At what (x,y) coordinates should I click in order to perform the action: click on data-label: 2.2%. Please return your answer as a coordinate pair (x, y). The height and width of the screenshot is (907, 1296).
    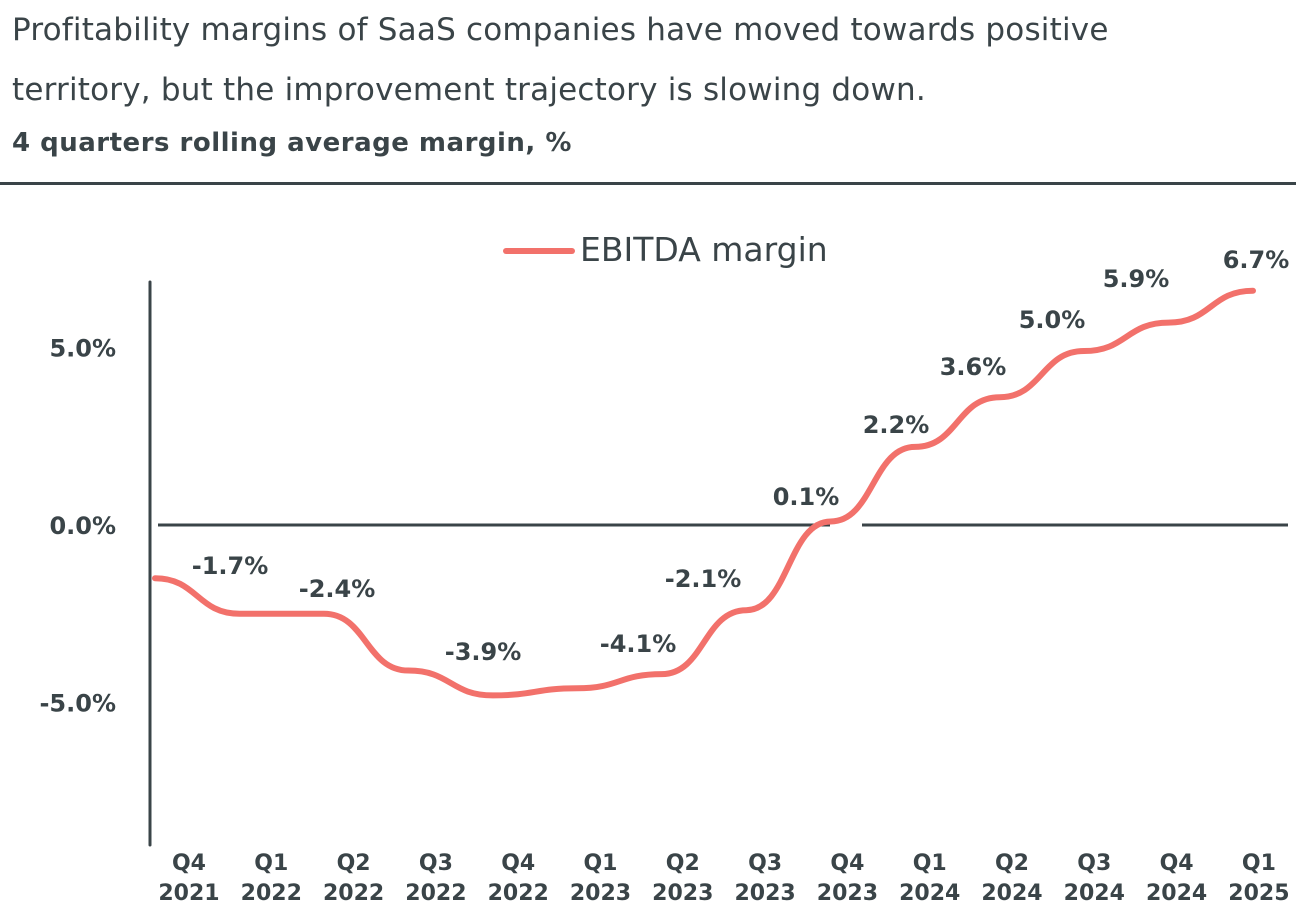
    Looking at the image, I should click on (896, 425).